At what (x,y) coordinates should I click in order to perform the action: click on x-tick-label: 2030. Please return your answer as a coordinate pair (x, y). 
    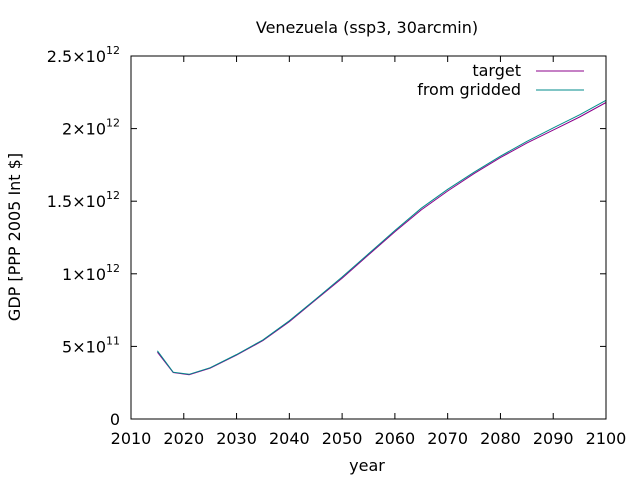
    Looking at the image, I should click on (236, 438).